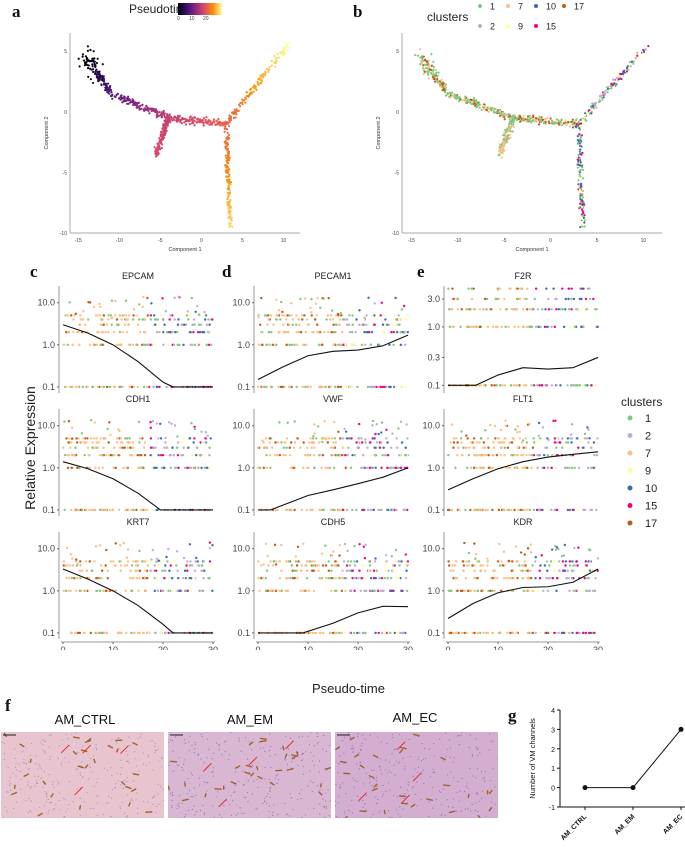  What do you see at coordinates (333, 357) in the screenshot?
I see `trend-line` at bounding box center [333, 357].